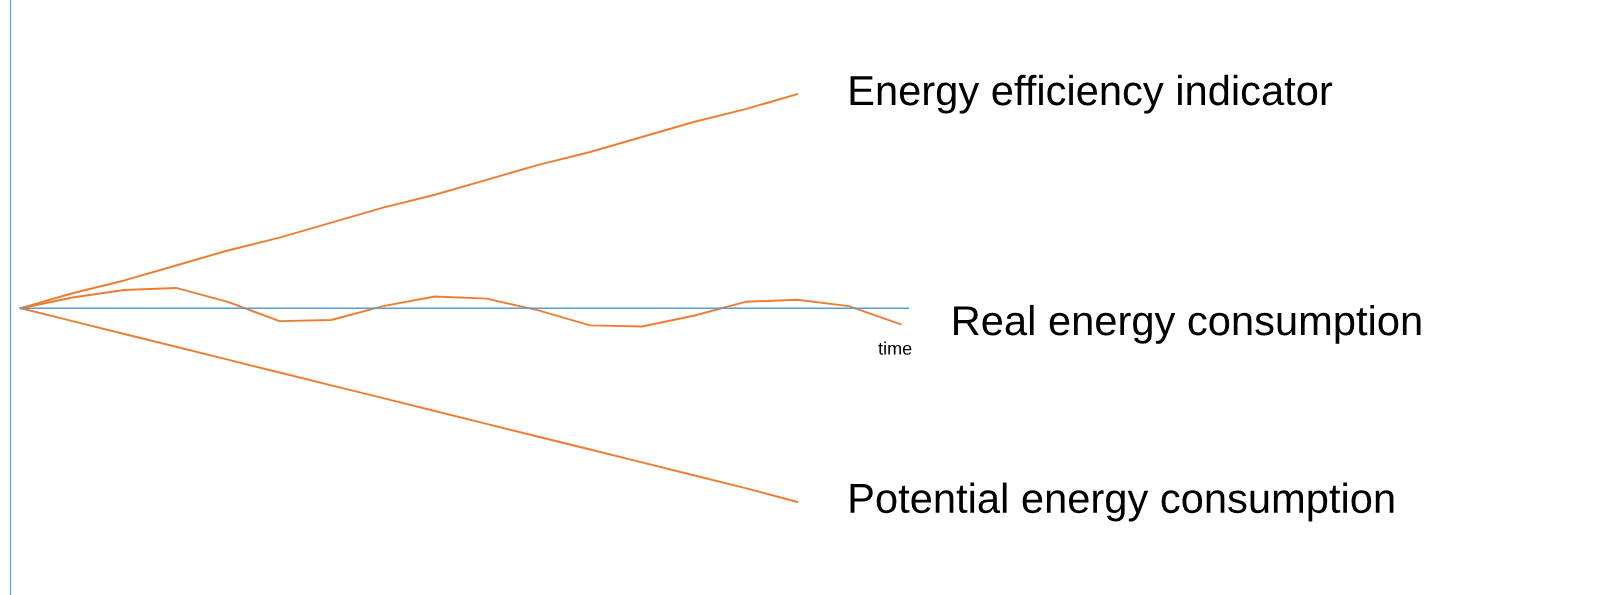 The width and height of the screenshot is (1597, 595). I want to click on x-axis-title: time, so click(895, 348).